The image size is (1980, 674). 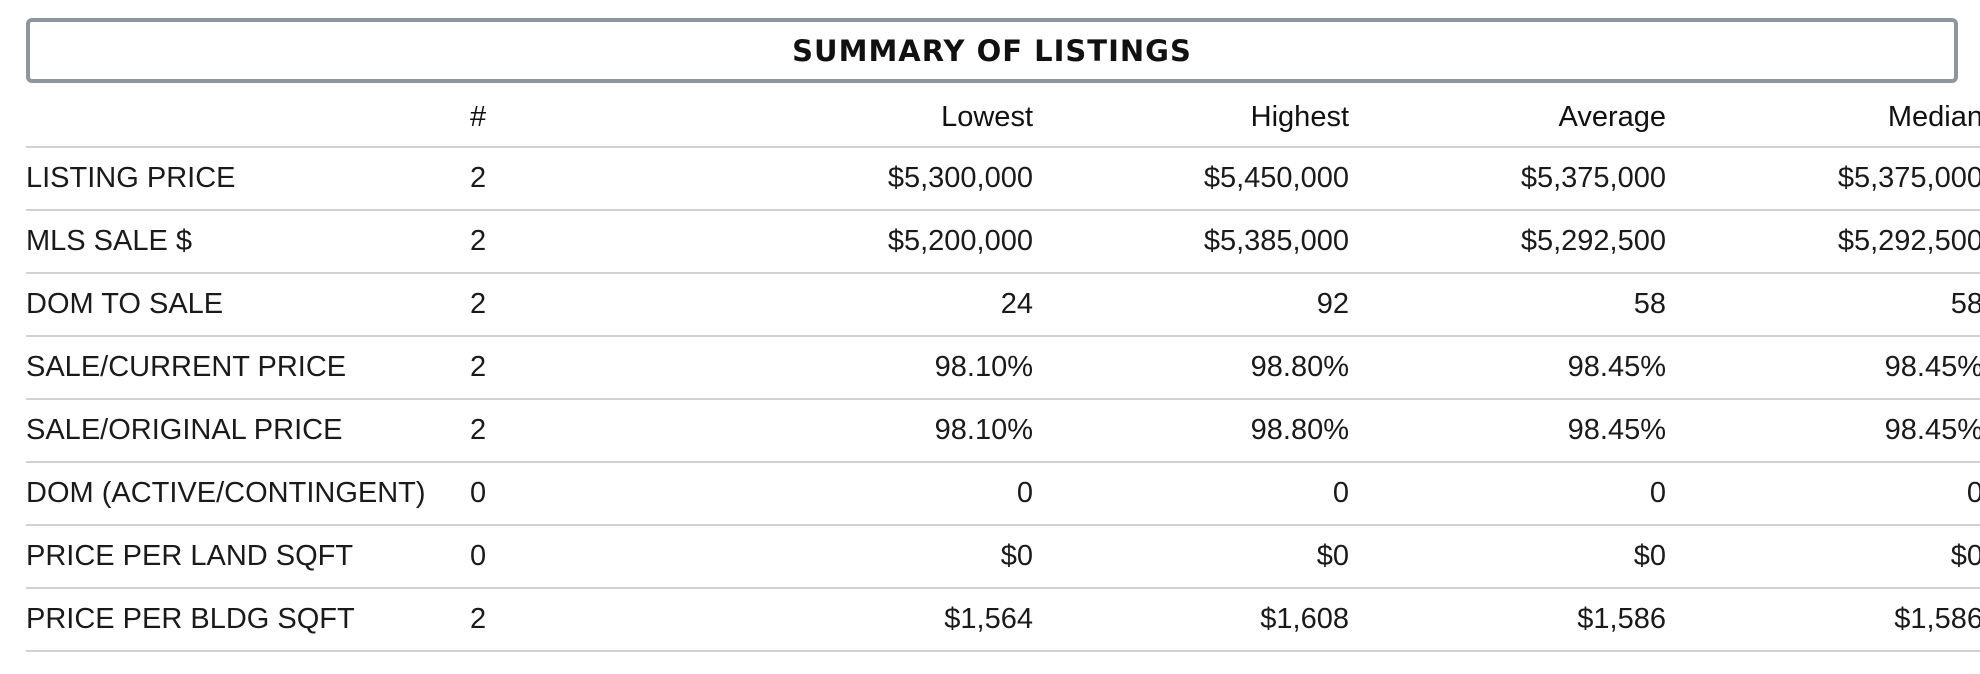 I want to click on summary-title-box: SUMMARY OF LISTINGS, so click(x=992, y=50).